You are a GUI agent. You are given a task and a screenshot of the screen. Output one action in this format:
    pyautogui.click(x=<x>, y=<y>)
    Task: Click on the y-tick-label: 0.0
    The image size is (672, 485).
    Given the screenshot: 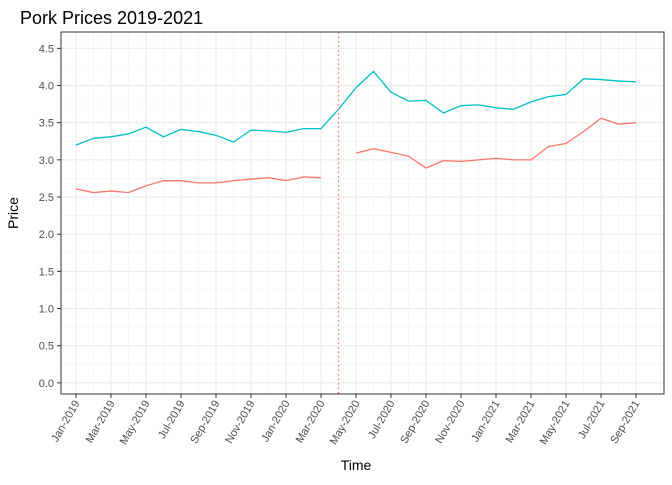 What is the action you would take?
    pyautogui.click(x=46, y=384)
    